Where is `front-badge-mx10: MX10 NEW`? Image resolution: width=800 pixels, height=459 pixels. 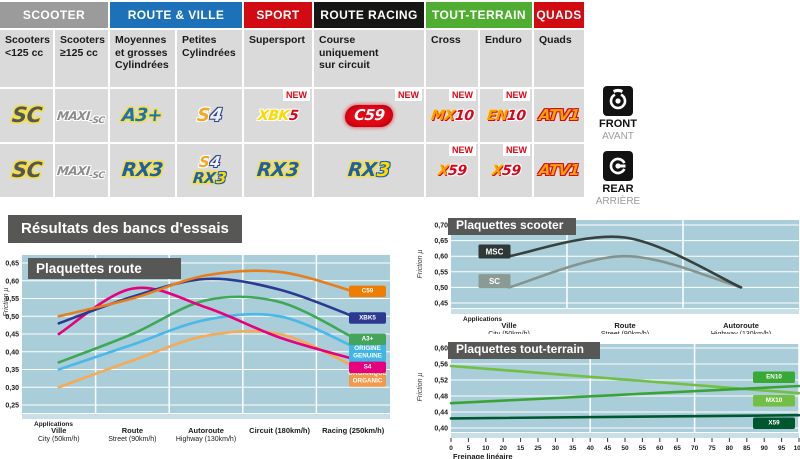 front-badge-mx10: MX10 NEW is located at coordinates (452, 115).